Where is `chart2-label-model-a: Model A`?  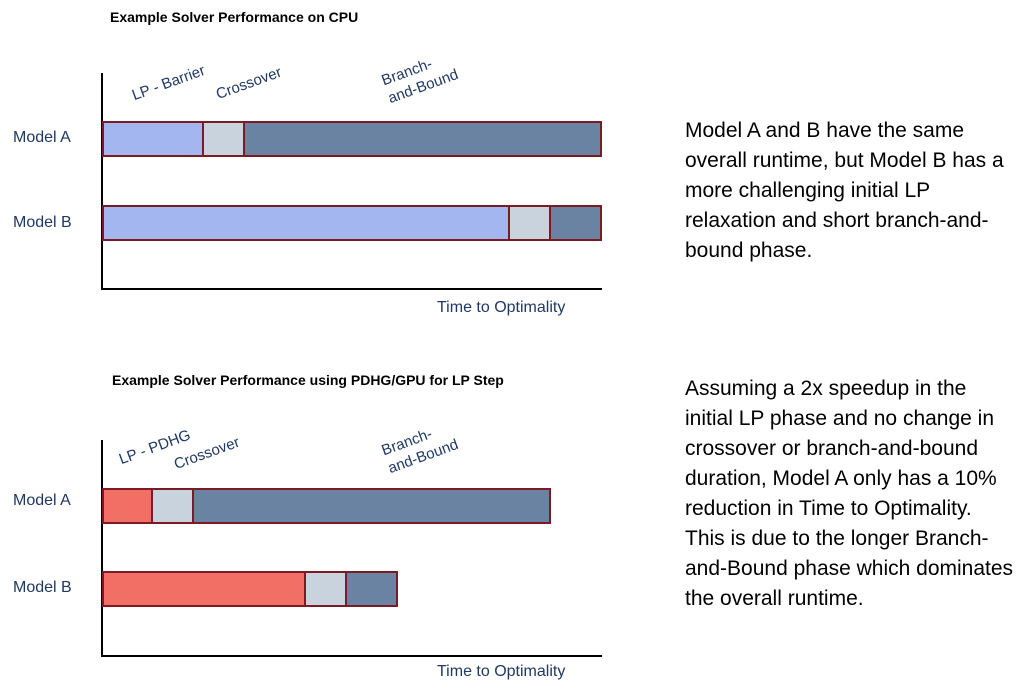
chart2-label-model-a: Model A is located at coordinates (42, 500).